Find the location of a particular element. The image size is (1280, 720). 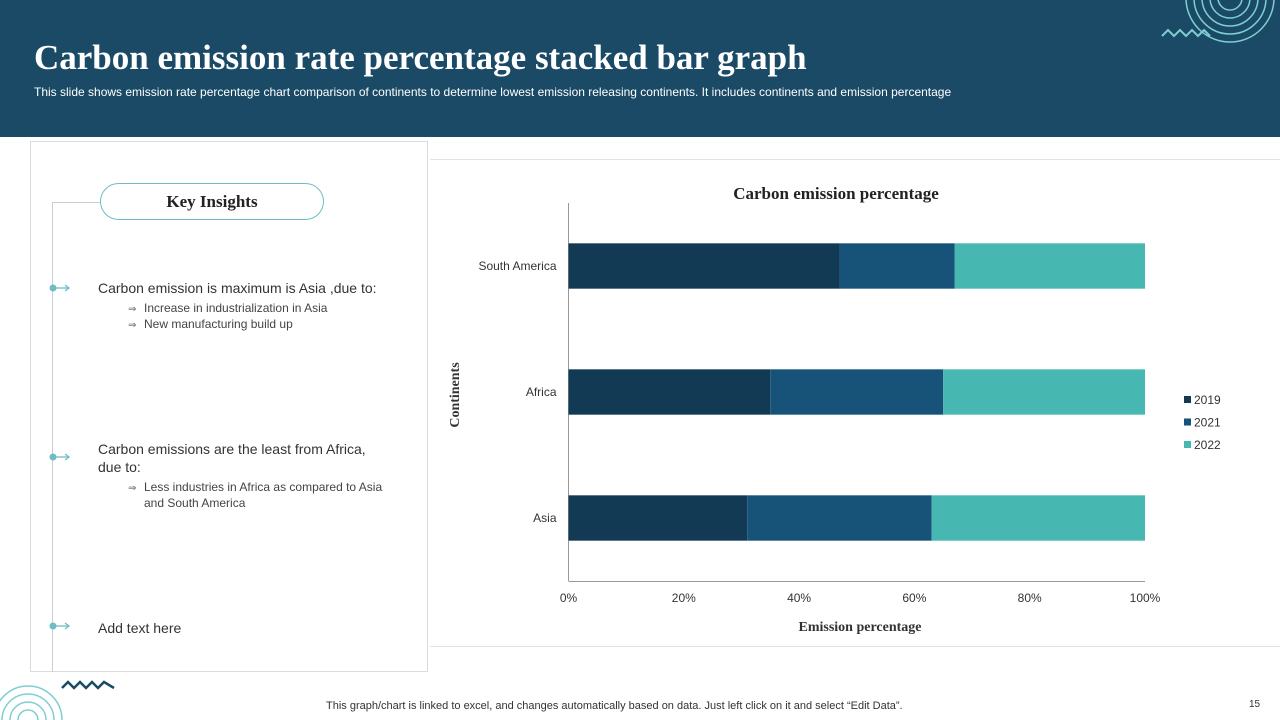

legend-label-2022: 2022 is located at coordinates (1207, 445).